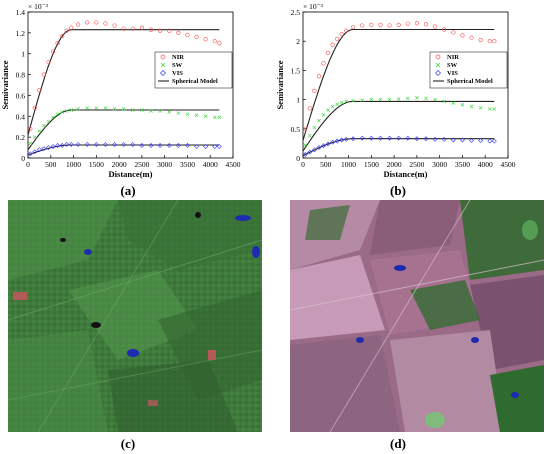  I want to click on legend-label-1: SW, so click(452, 65).